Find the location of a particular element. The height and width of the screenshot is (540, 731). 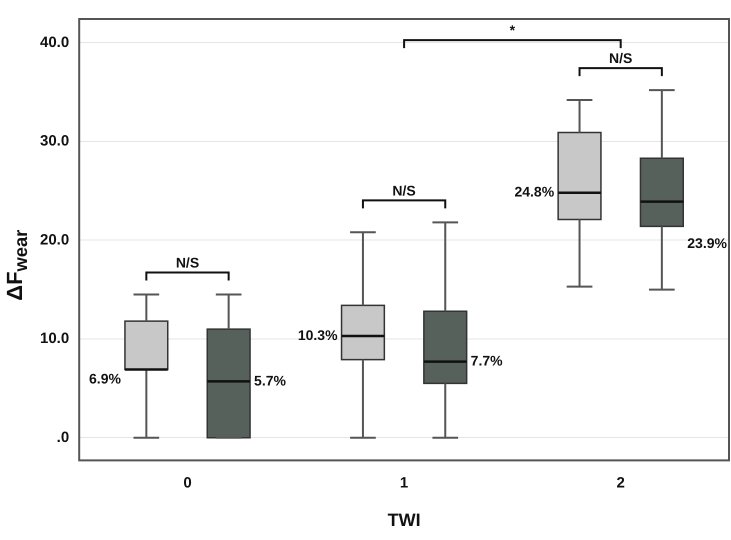

y-tick-label: 20.0 is located at coordinates (55, 239).